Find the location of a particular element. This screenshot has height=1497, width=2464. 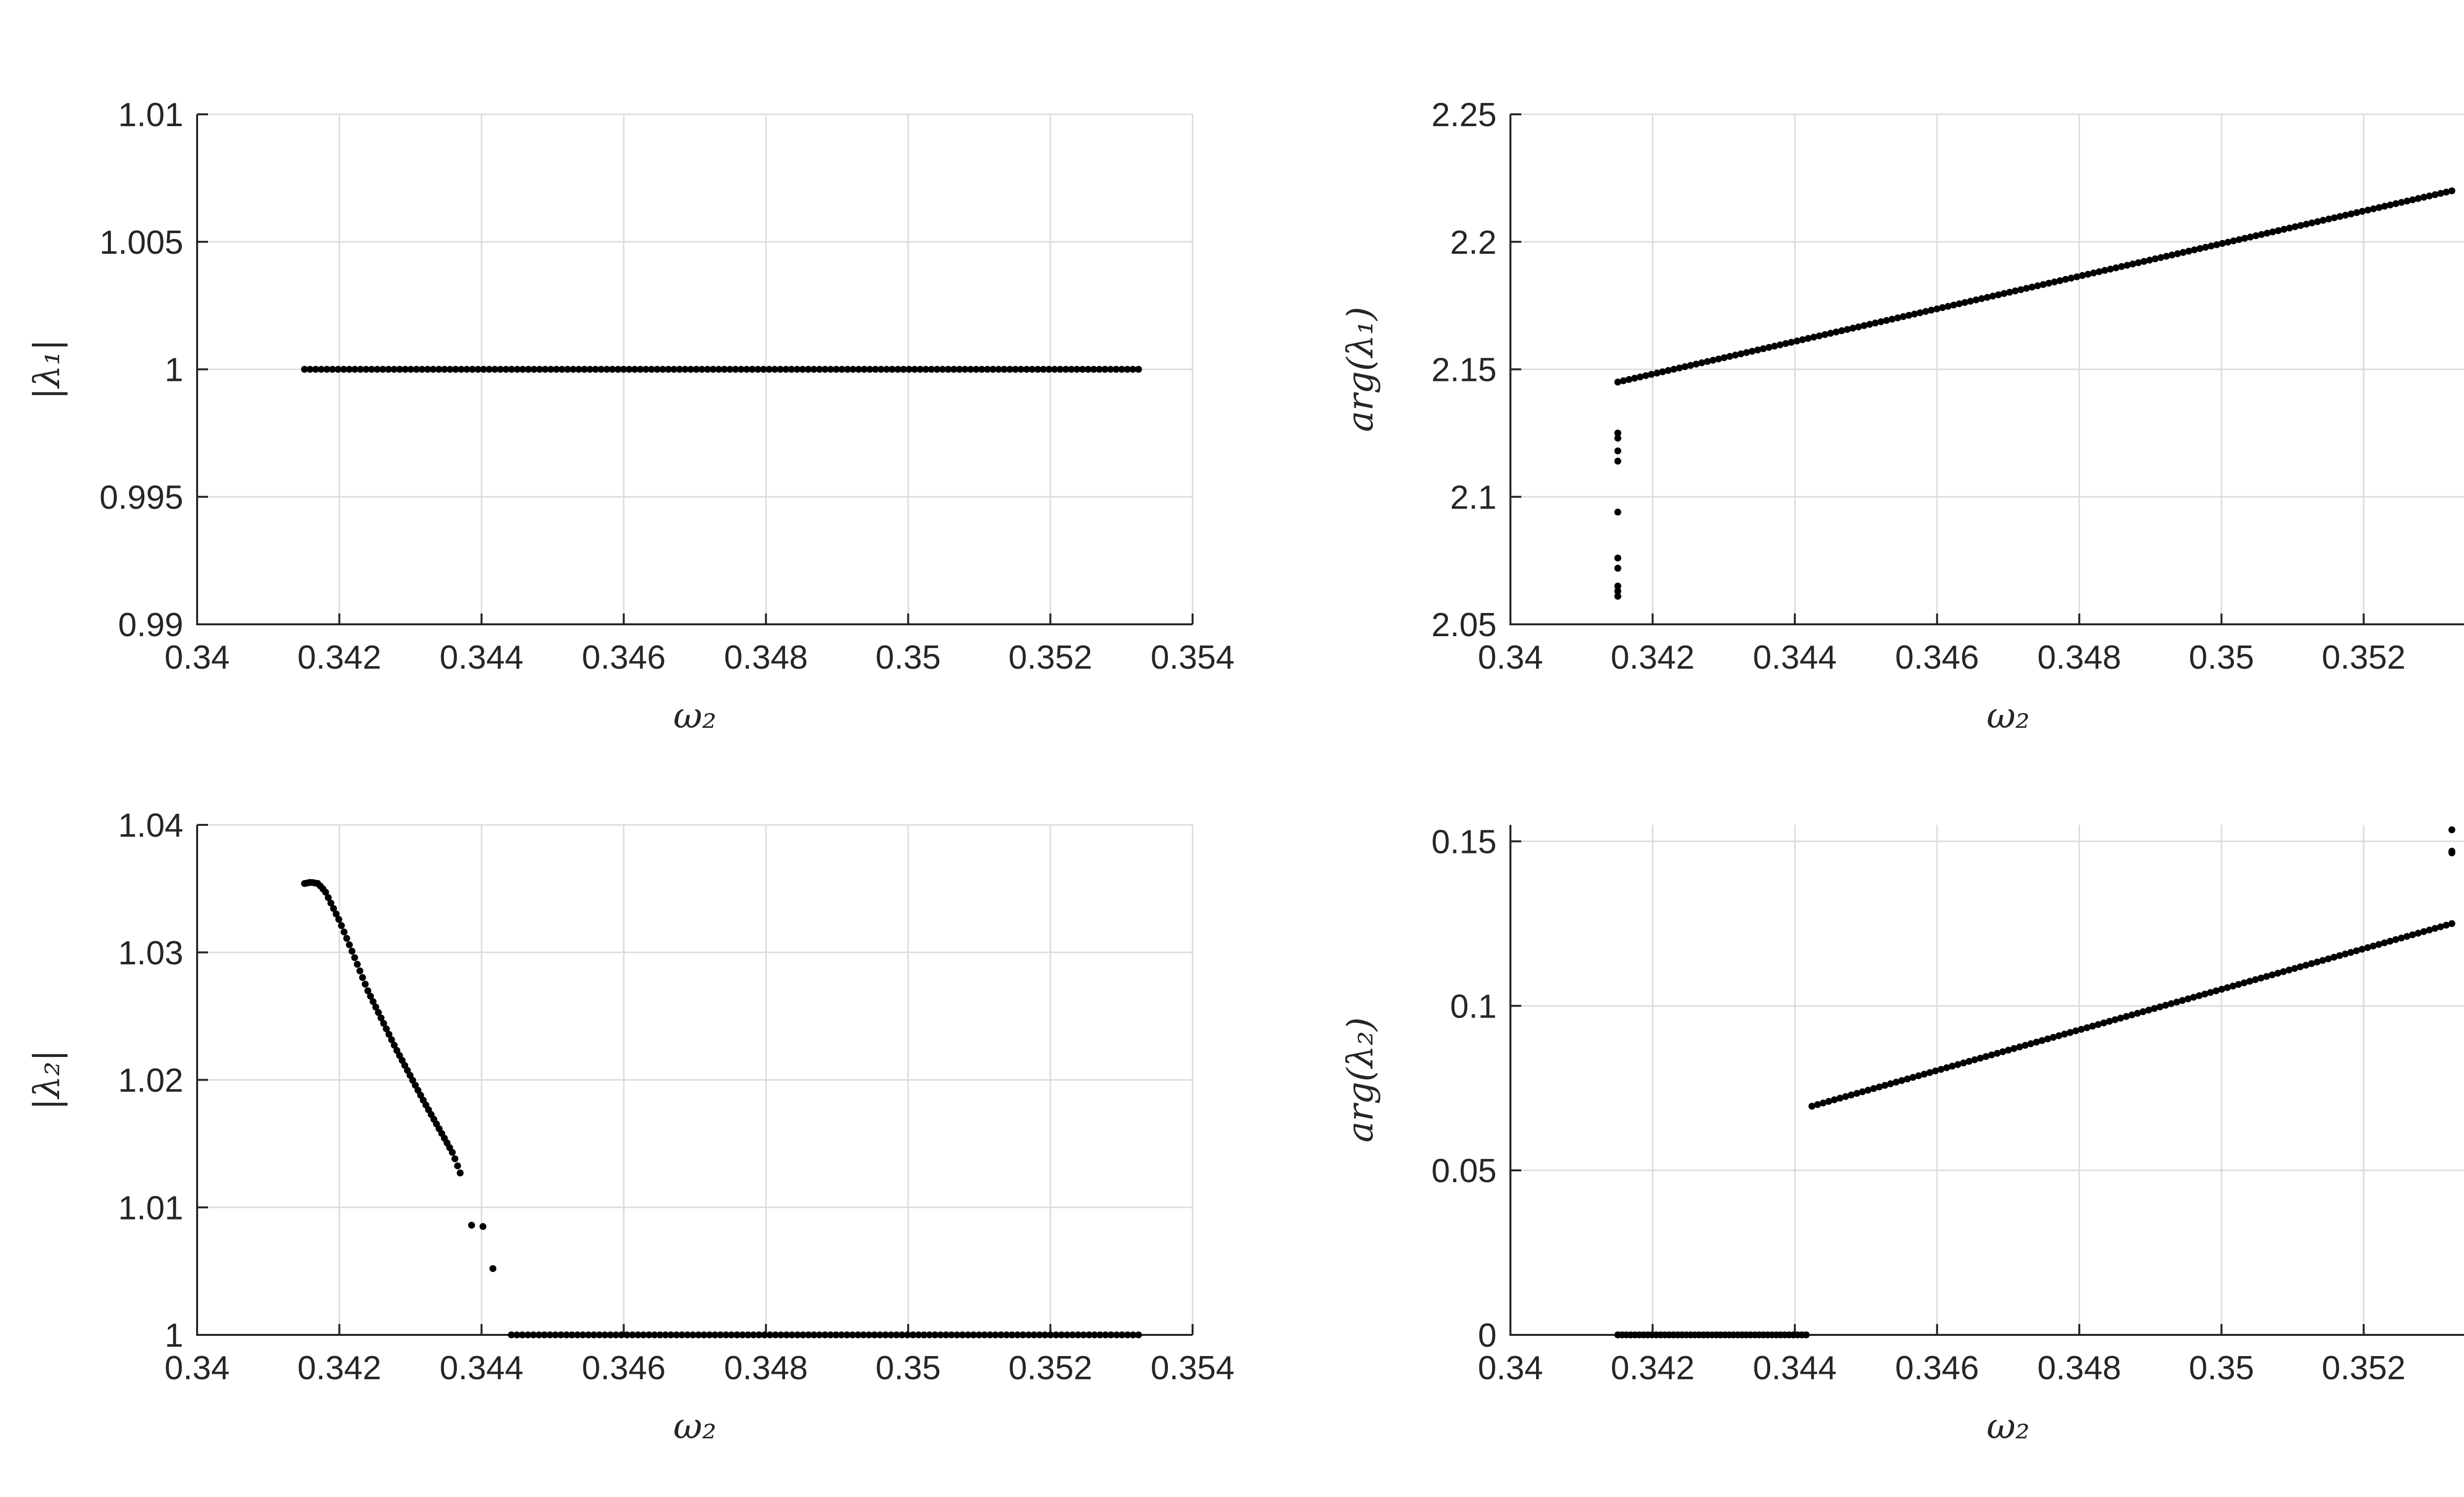

y-tick-label: 0.99 is located at coordinates (150, 625).